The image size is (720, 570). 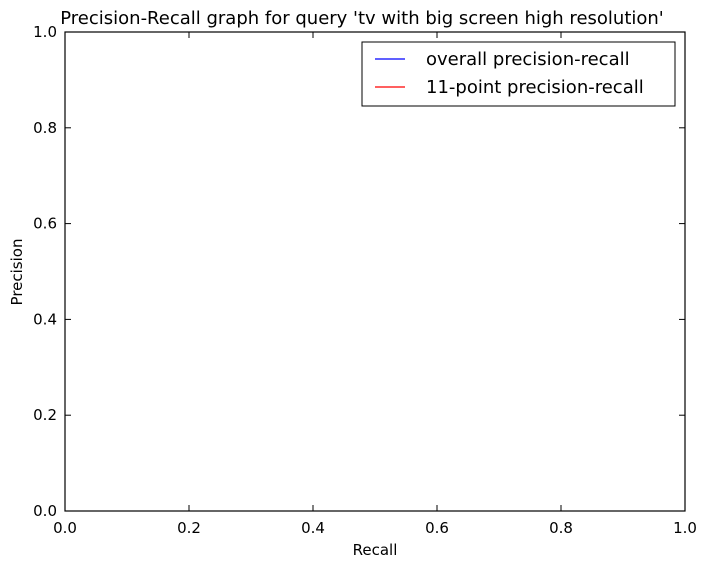 I want to click on x-tick-label: 0.0, so click(x=65, y=528).